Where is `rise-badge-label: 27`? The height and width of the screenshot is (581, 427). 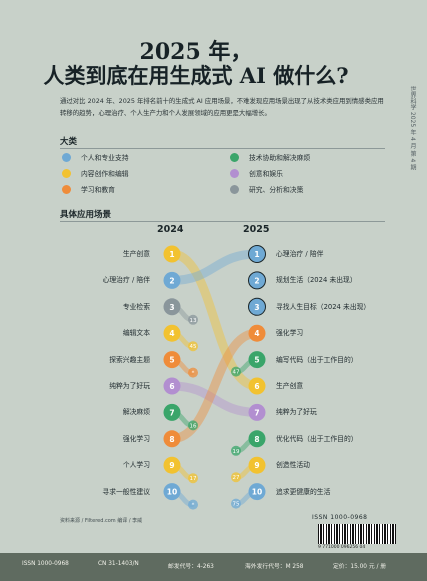 rise-badge-label: 27 is located at coordinates (236, 478).